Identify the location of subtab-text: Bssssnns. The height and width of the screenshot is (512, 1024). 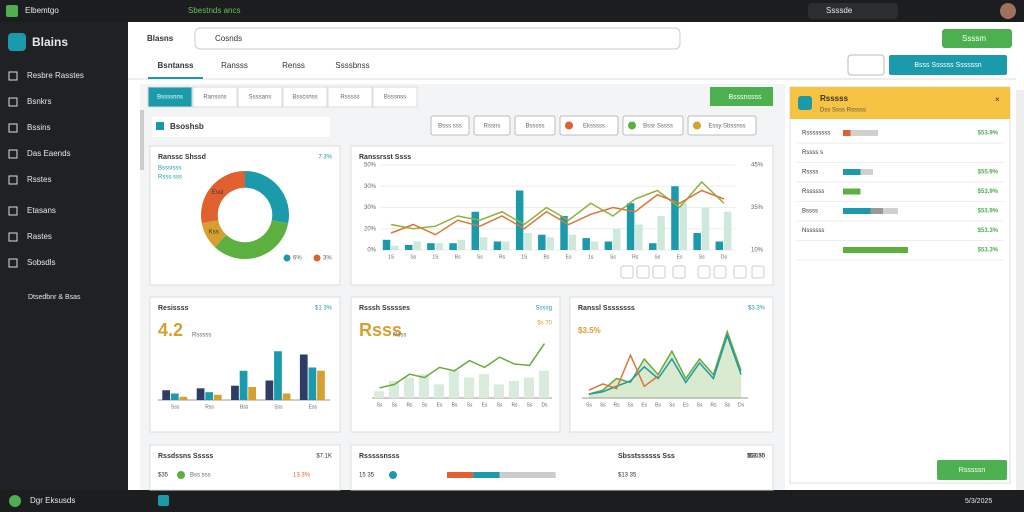
(170, 98).